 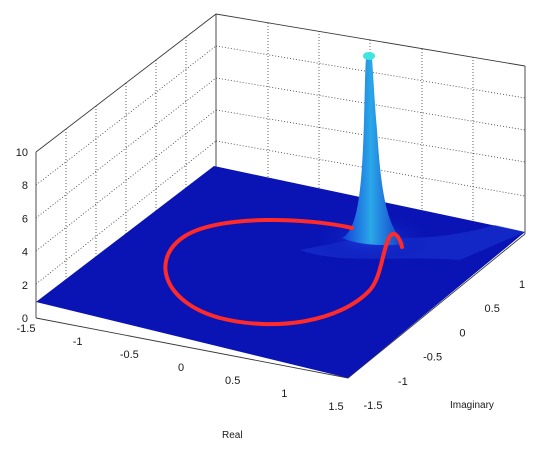 I want to click on y-tick-label: -0.5, so click(x=432, y=358).